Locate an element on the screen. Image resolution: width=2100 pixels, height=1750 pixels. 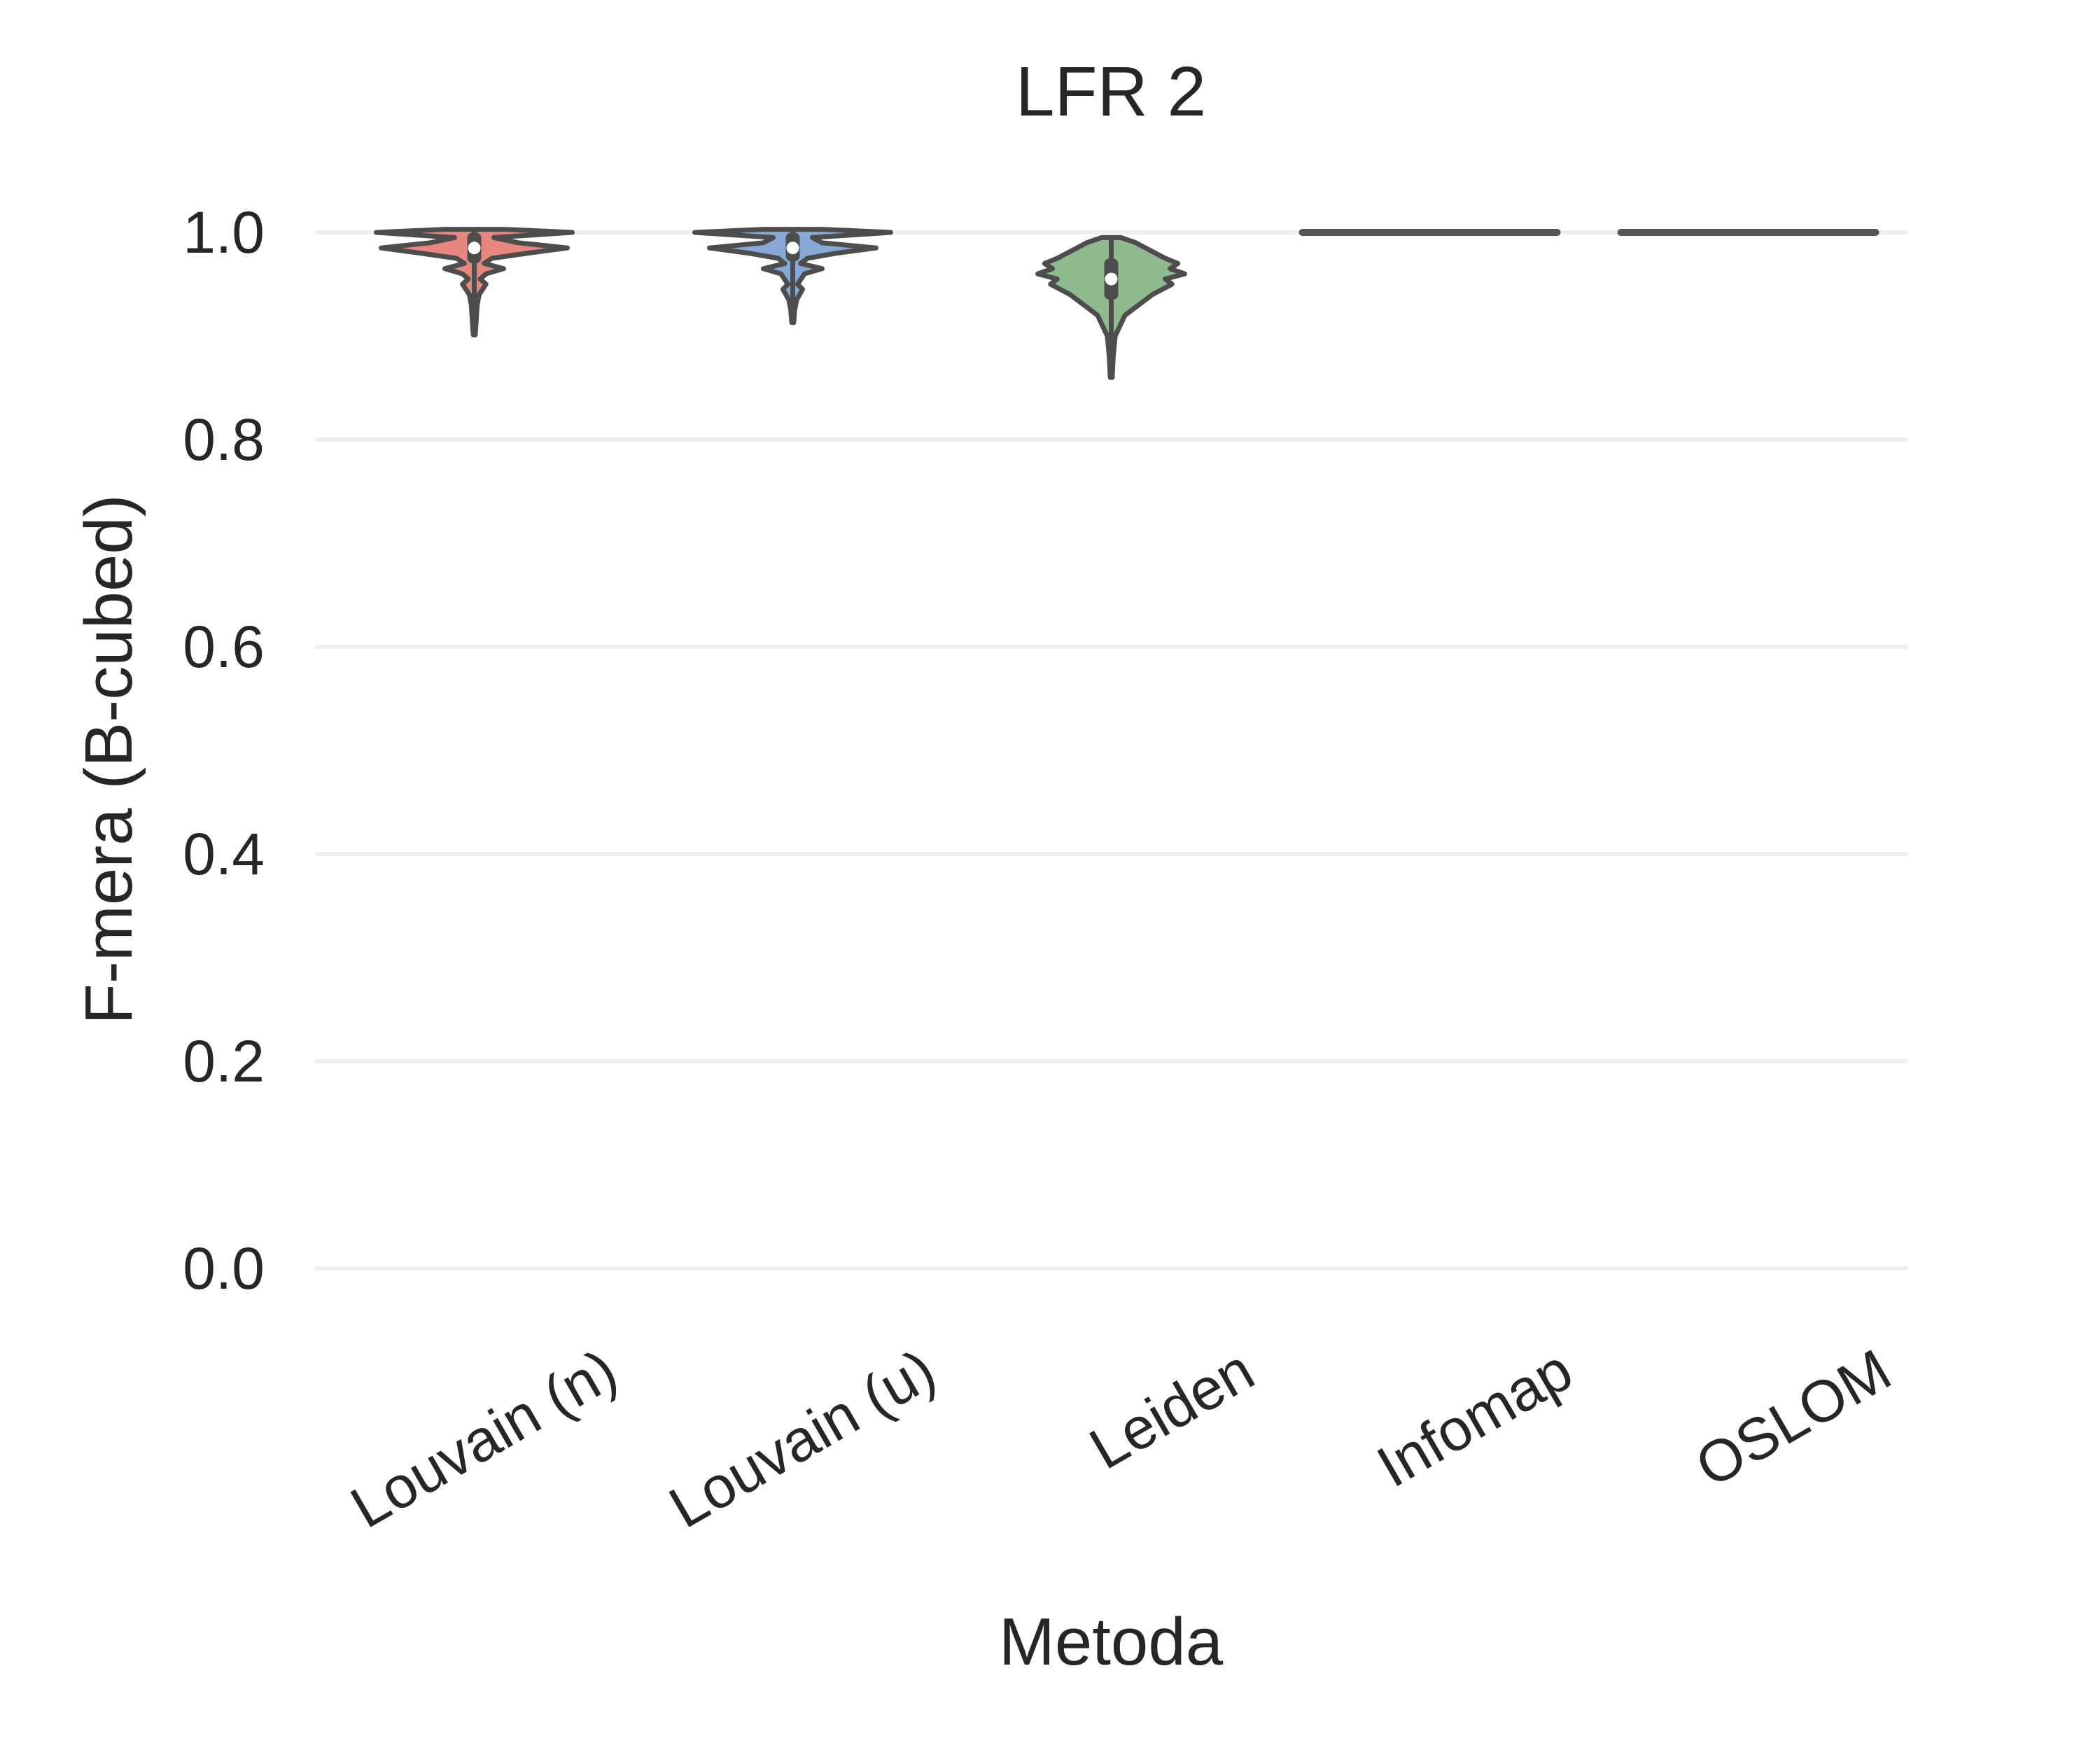
x-tick-labels: Louvain (n) Louvain (u) Leiden Infomap OSLOM is located at coordinates (1121, 1438).